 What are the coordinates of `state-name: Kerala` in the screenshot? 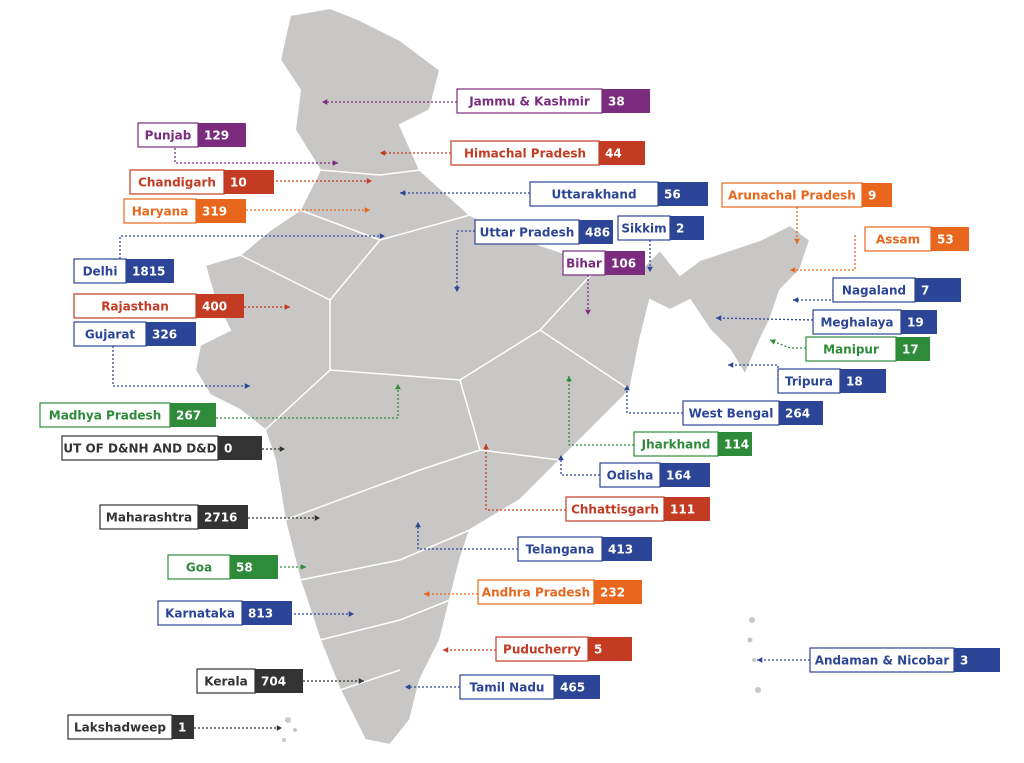 It's located at (225, 682).